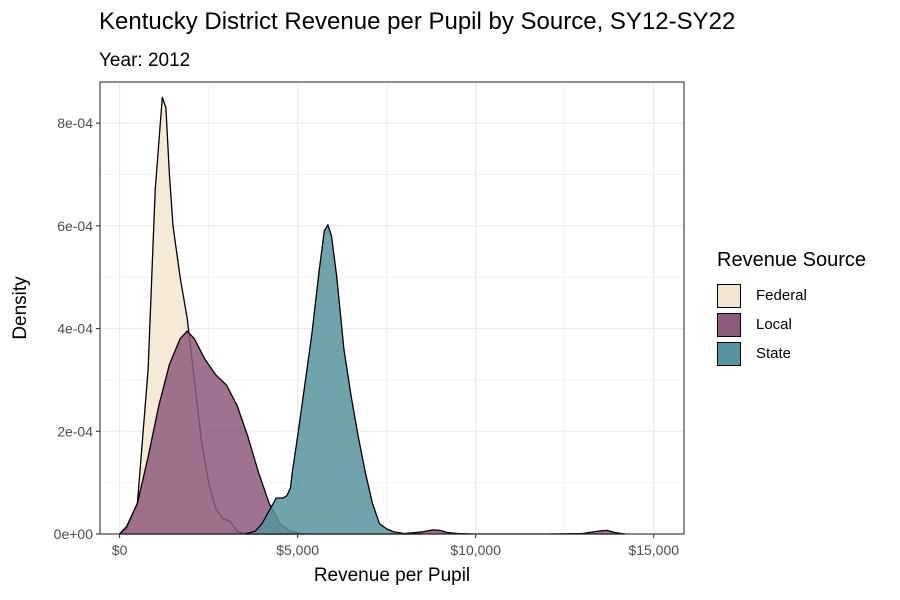 This screenshot has height=600, width=900. Describe the element at coordinates (774, 353) in the screenshot. I see `legend-label-state: State` at that location.